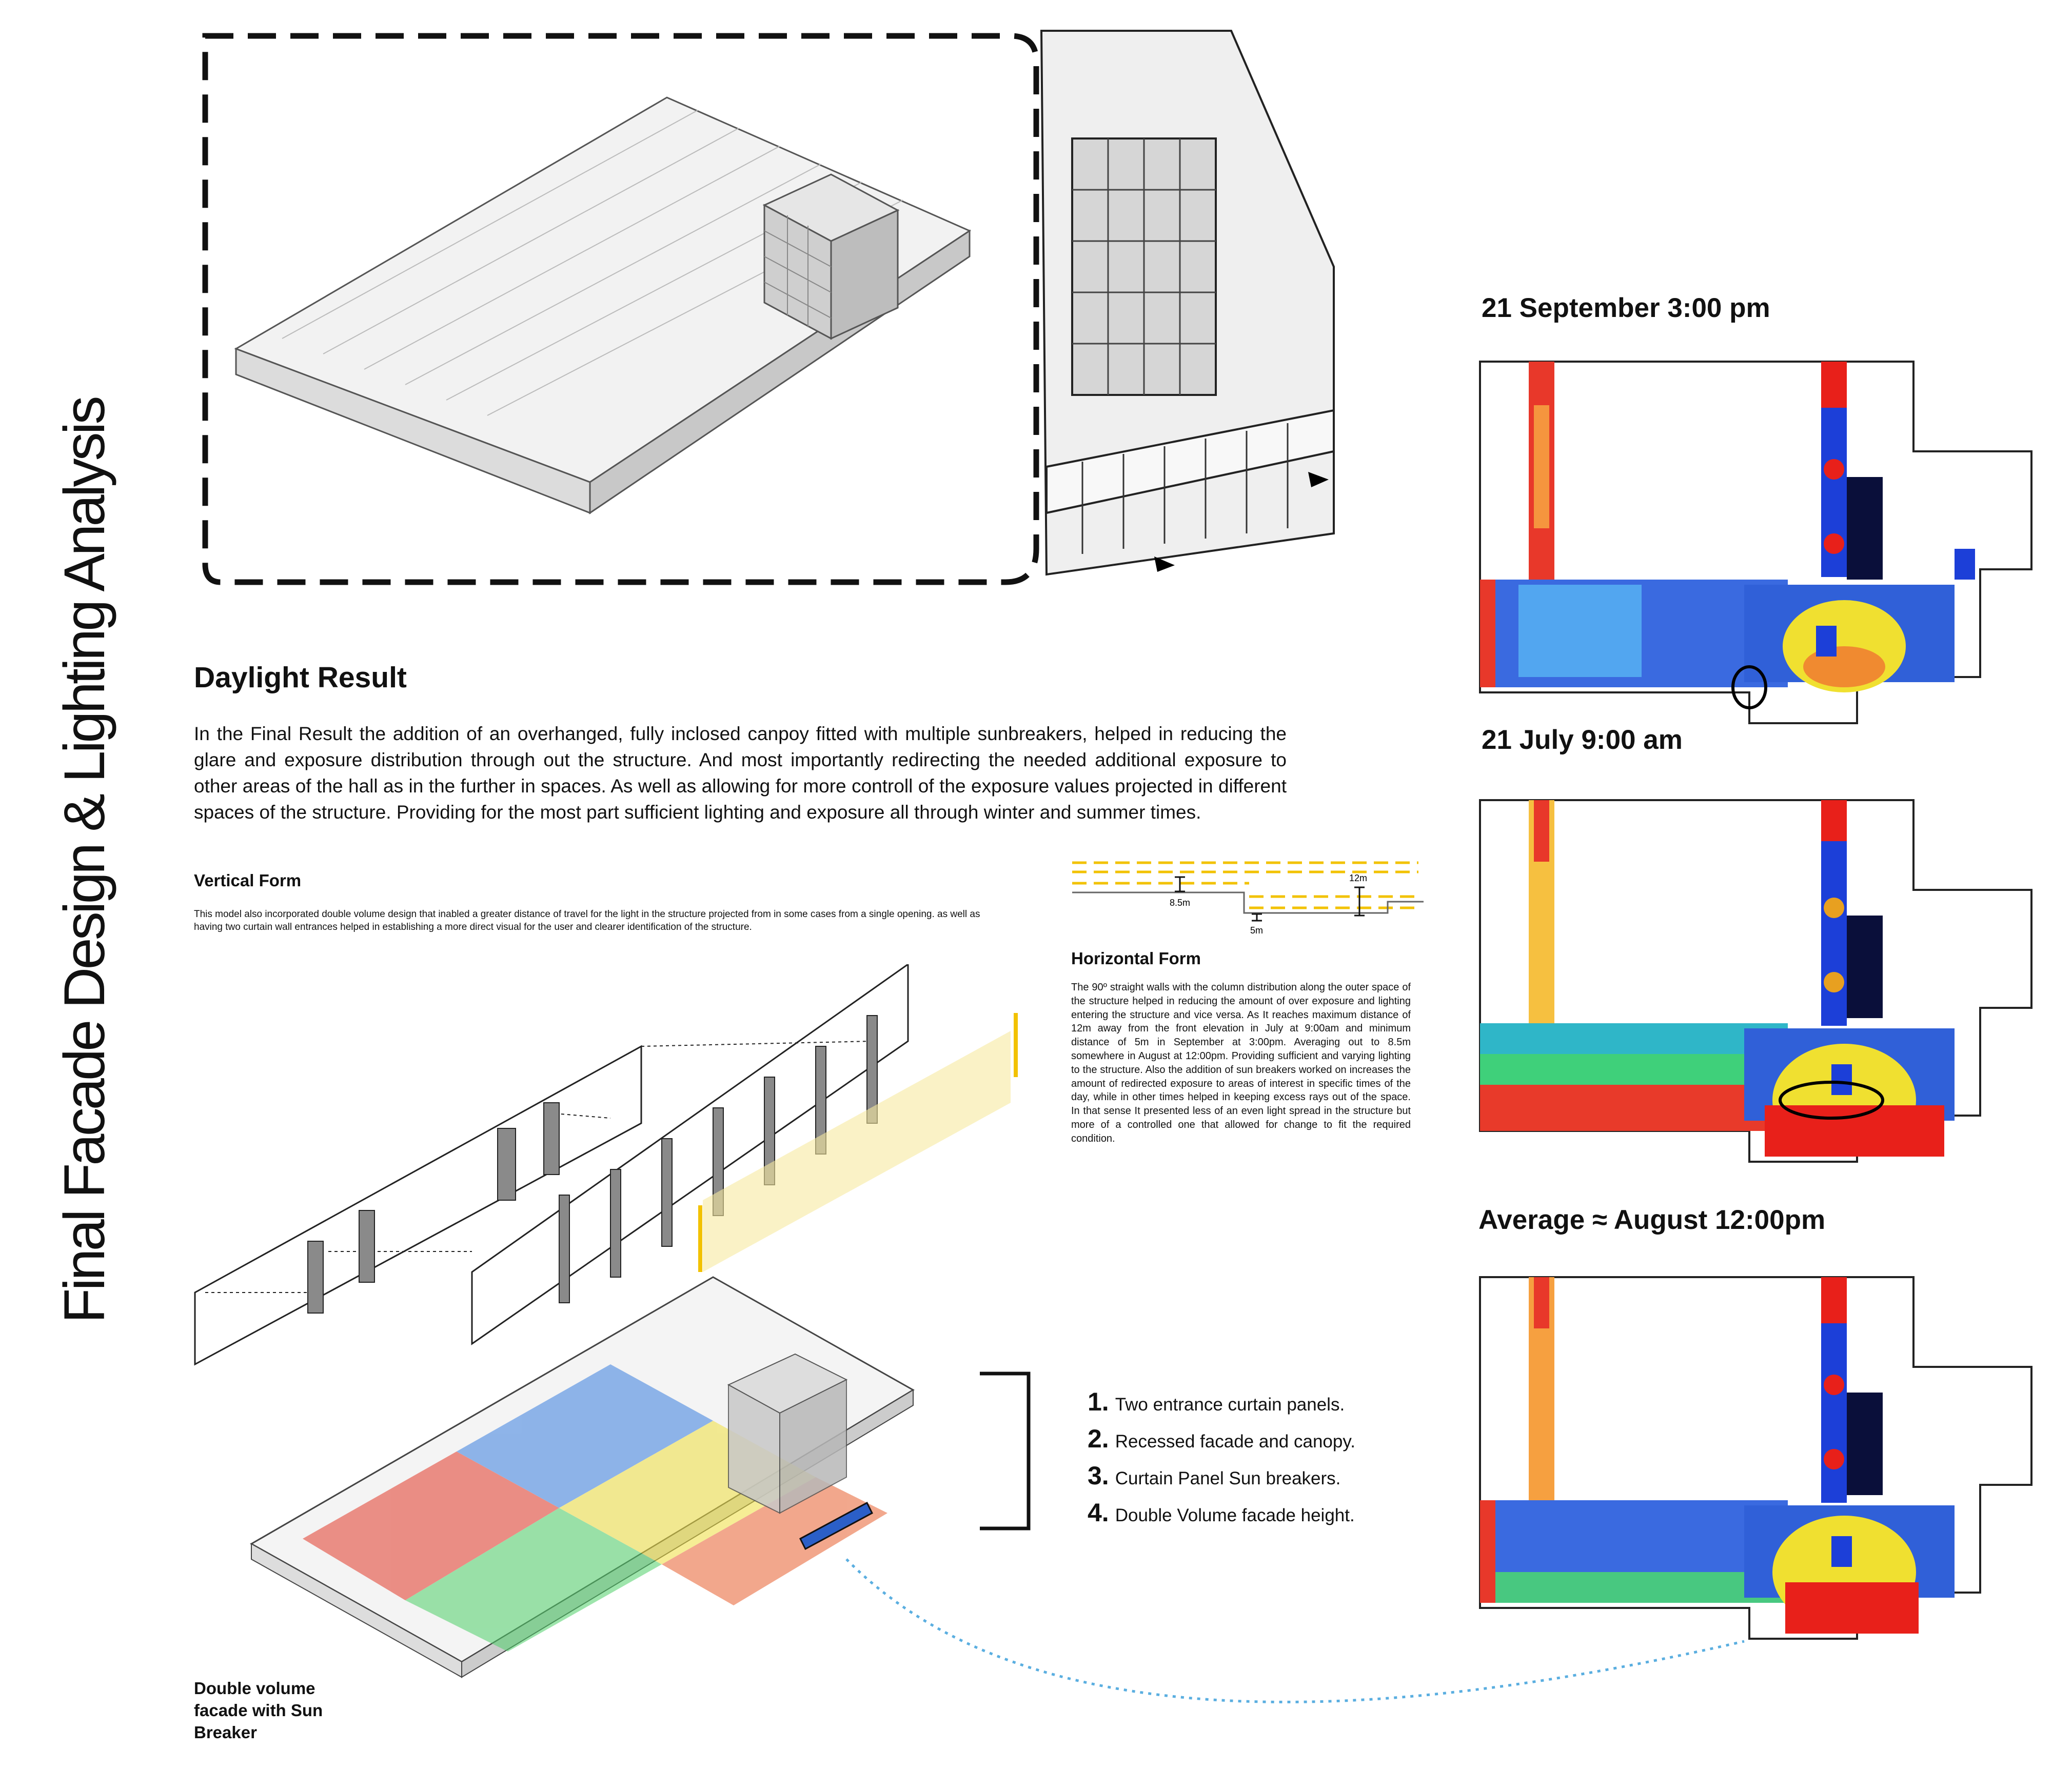  I want to click on dim-5m: 5m, so click(1256, 930).